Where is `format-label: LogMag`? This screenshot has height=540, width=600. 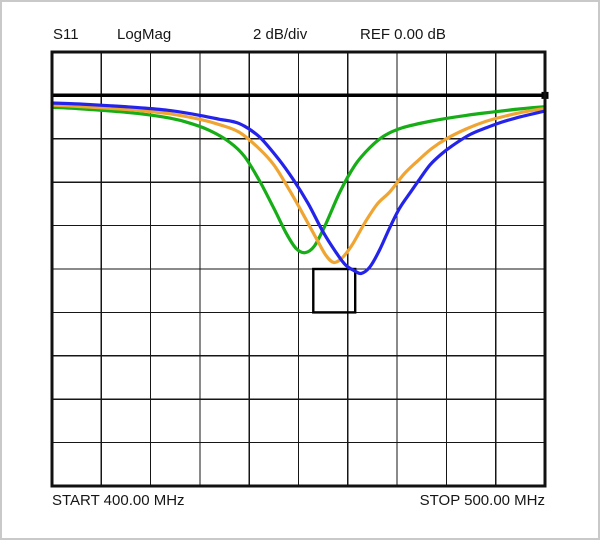 format-label: LogMag is located at coordinates (144, 34).